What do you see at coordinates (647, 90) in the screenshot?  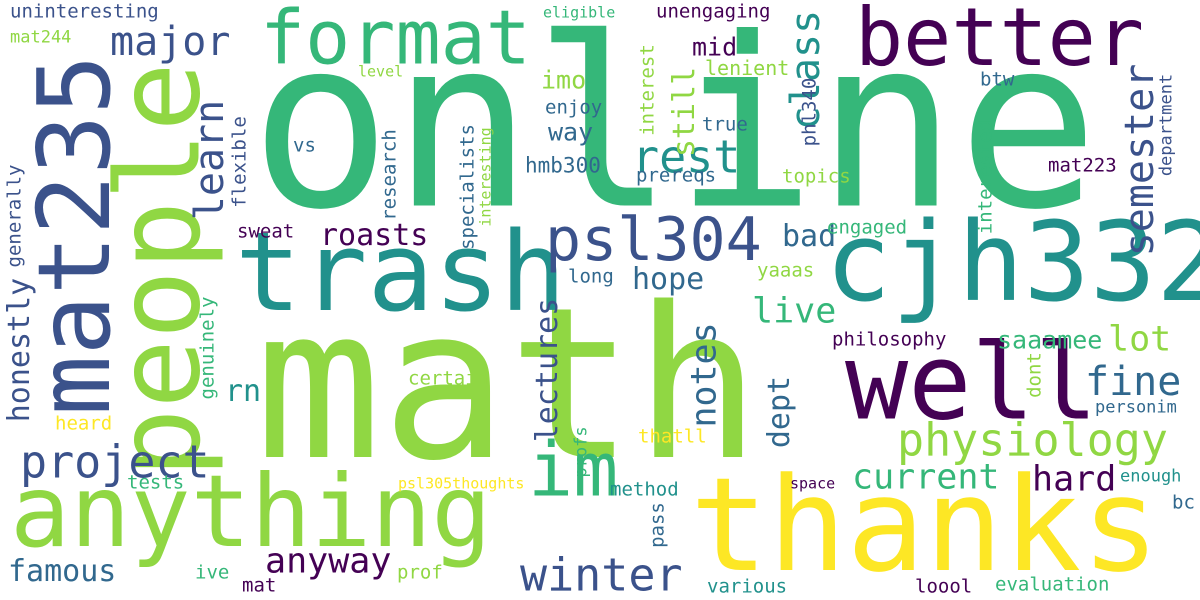 I see `word-interest: interest` at bounding box center [647, 90].